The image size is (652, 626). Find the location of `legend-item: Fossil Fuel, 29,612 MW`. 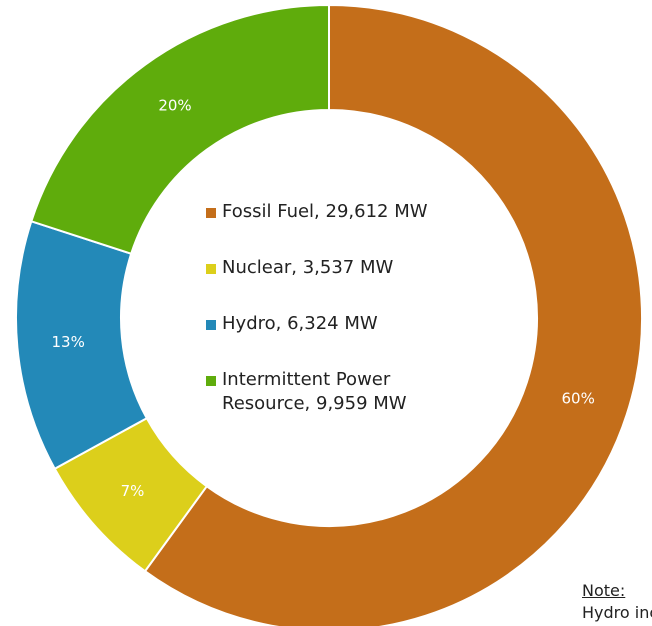

legend-item: Fossil Fuel, 29,612 MW is located at coordinates (326, 212).